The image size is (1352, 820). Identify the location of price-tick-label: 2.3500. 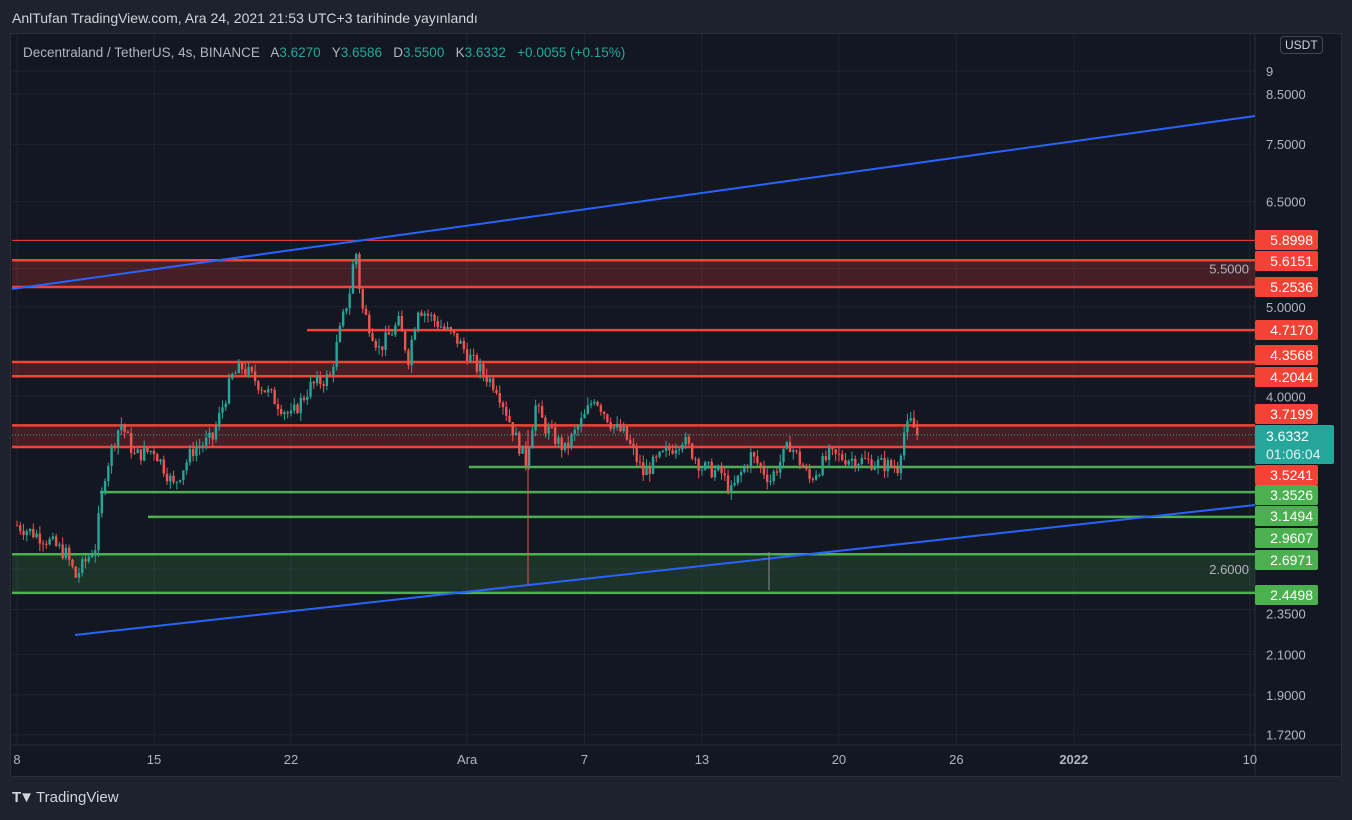
(1286, 614).